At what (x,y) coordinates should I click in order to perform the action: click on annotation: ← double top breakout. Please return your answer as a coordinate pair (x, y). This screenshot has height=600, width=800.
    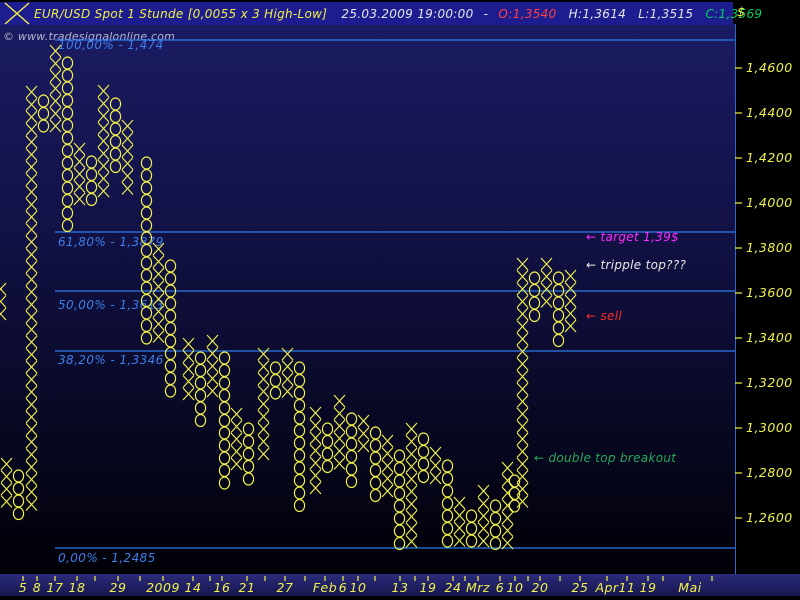
    Looking at the image, I should click on (605, 458).